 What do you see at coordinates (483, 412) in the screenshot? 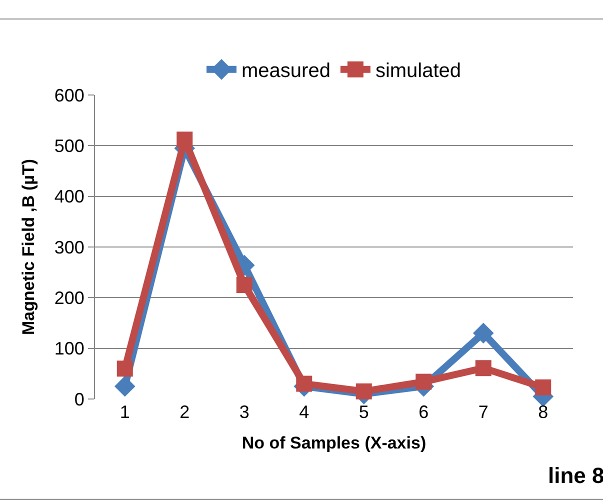
I see `x-tick-label: 7` at bounding box center [483, 412].